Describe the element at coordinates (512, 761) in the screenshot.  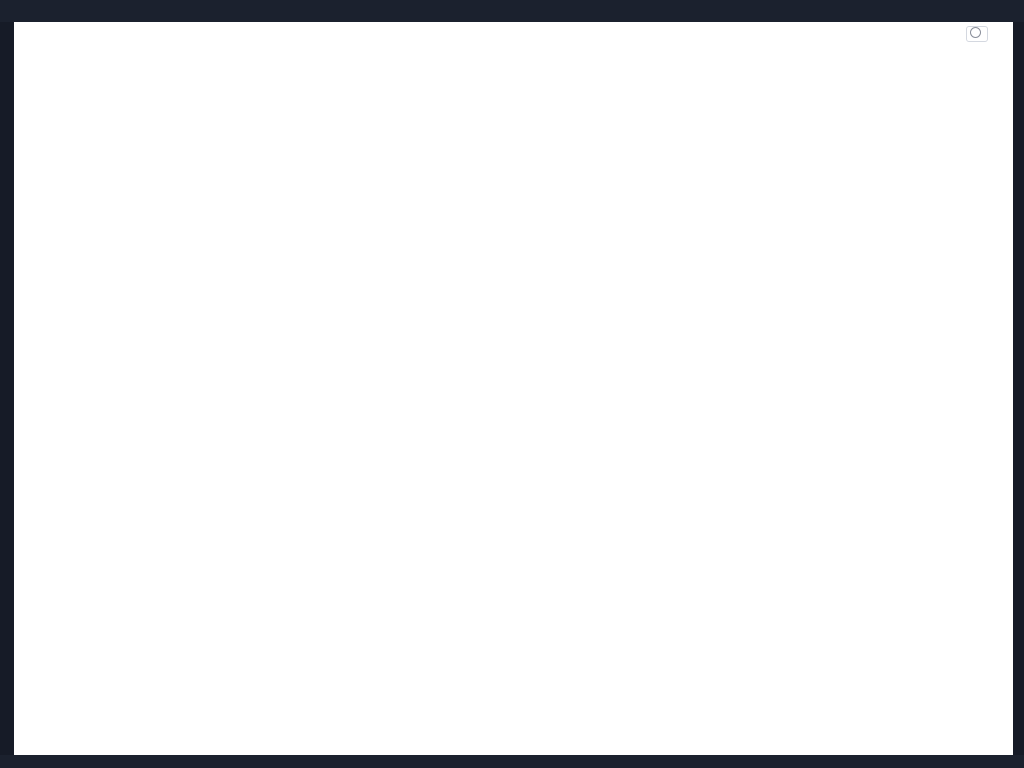
I see `footer-bar` at that location.